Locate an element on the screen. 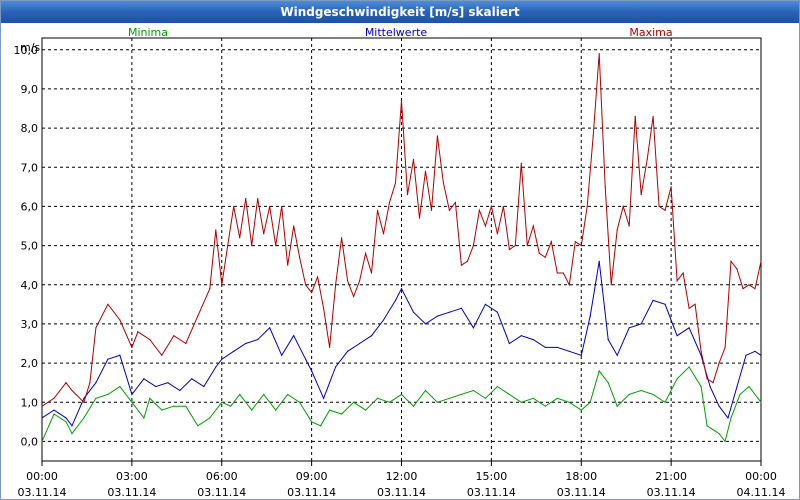 This screenshot has height=500, width=800. y-tick-label: 0,0 is located at coordinates (30, 441).